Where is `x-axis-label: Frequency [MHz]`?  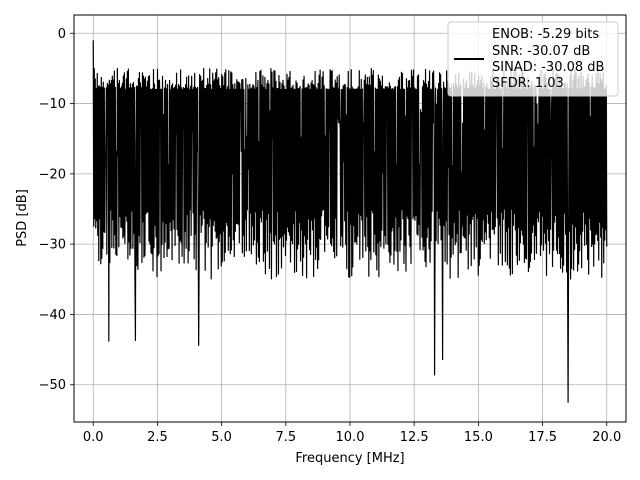 x-axis-label: Frequency [MHz] is located at coordinates (349, 458).